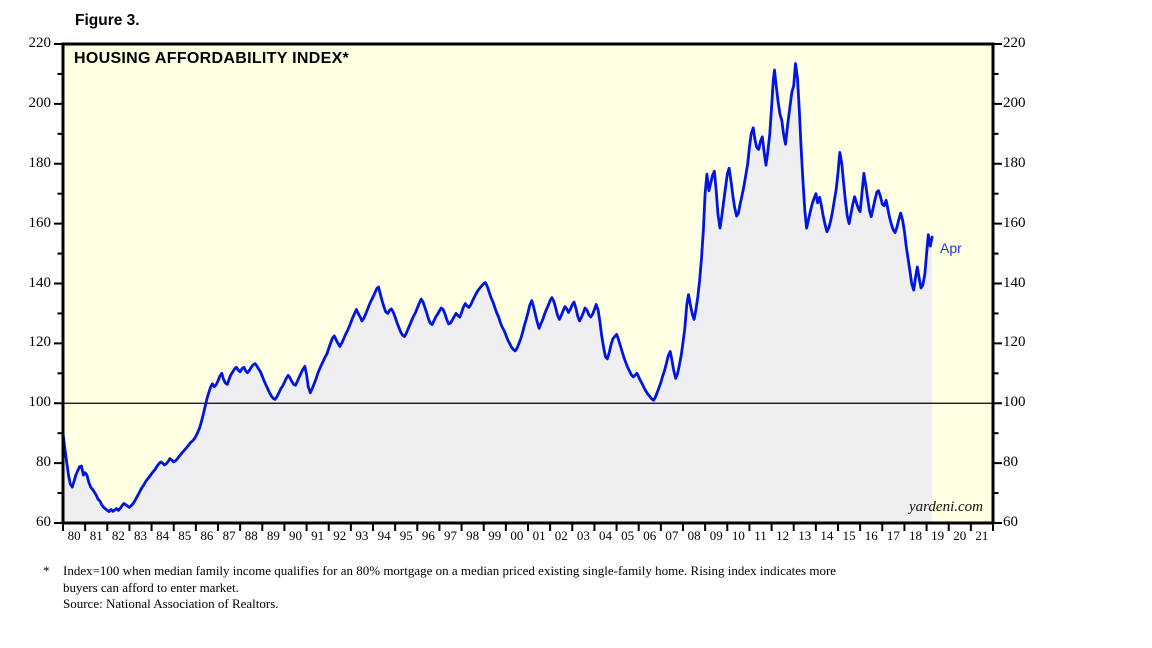  What do you see at coordinates (539, 535) in the screenshot?
I see `x-axis-label: 01` at bounding box center [539, 535].